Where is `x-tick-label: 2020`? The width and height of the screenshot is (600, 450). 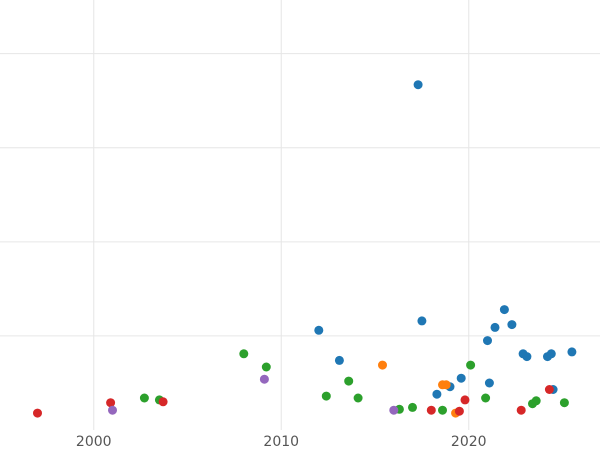
x-tick-label: 2020 is located at coordinates (469, 442).